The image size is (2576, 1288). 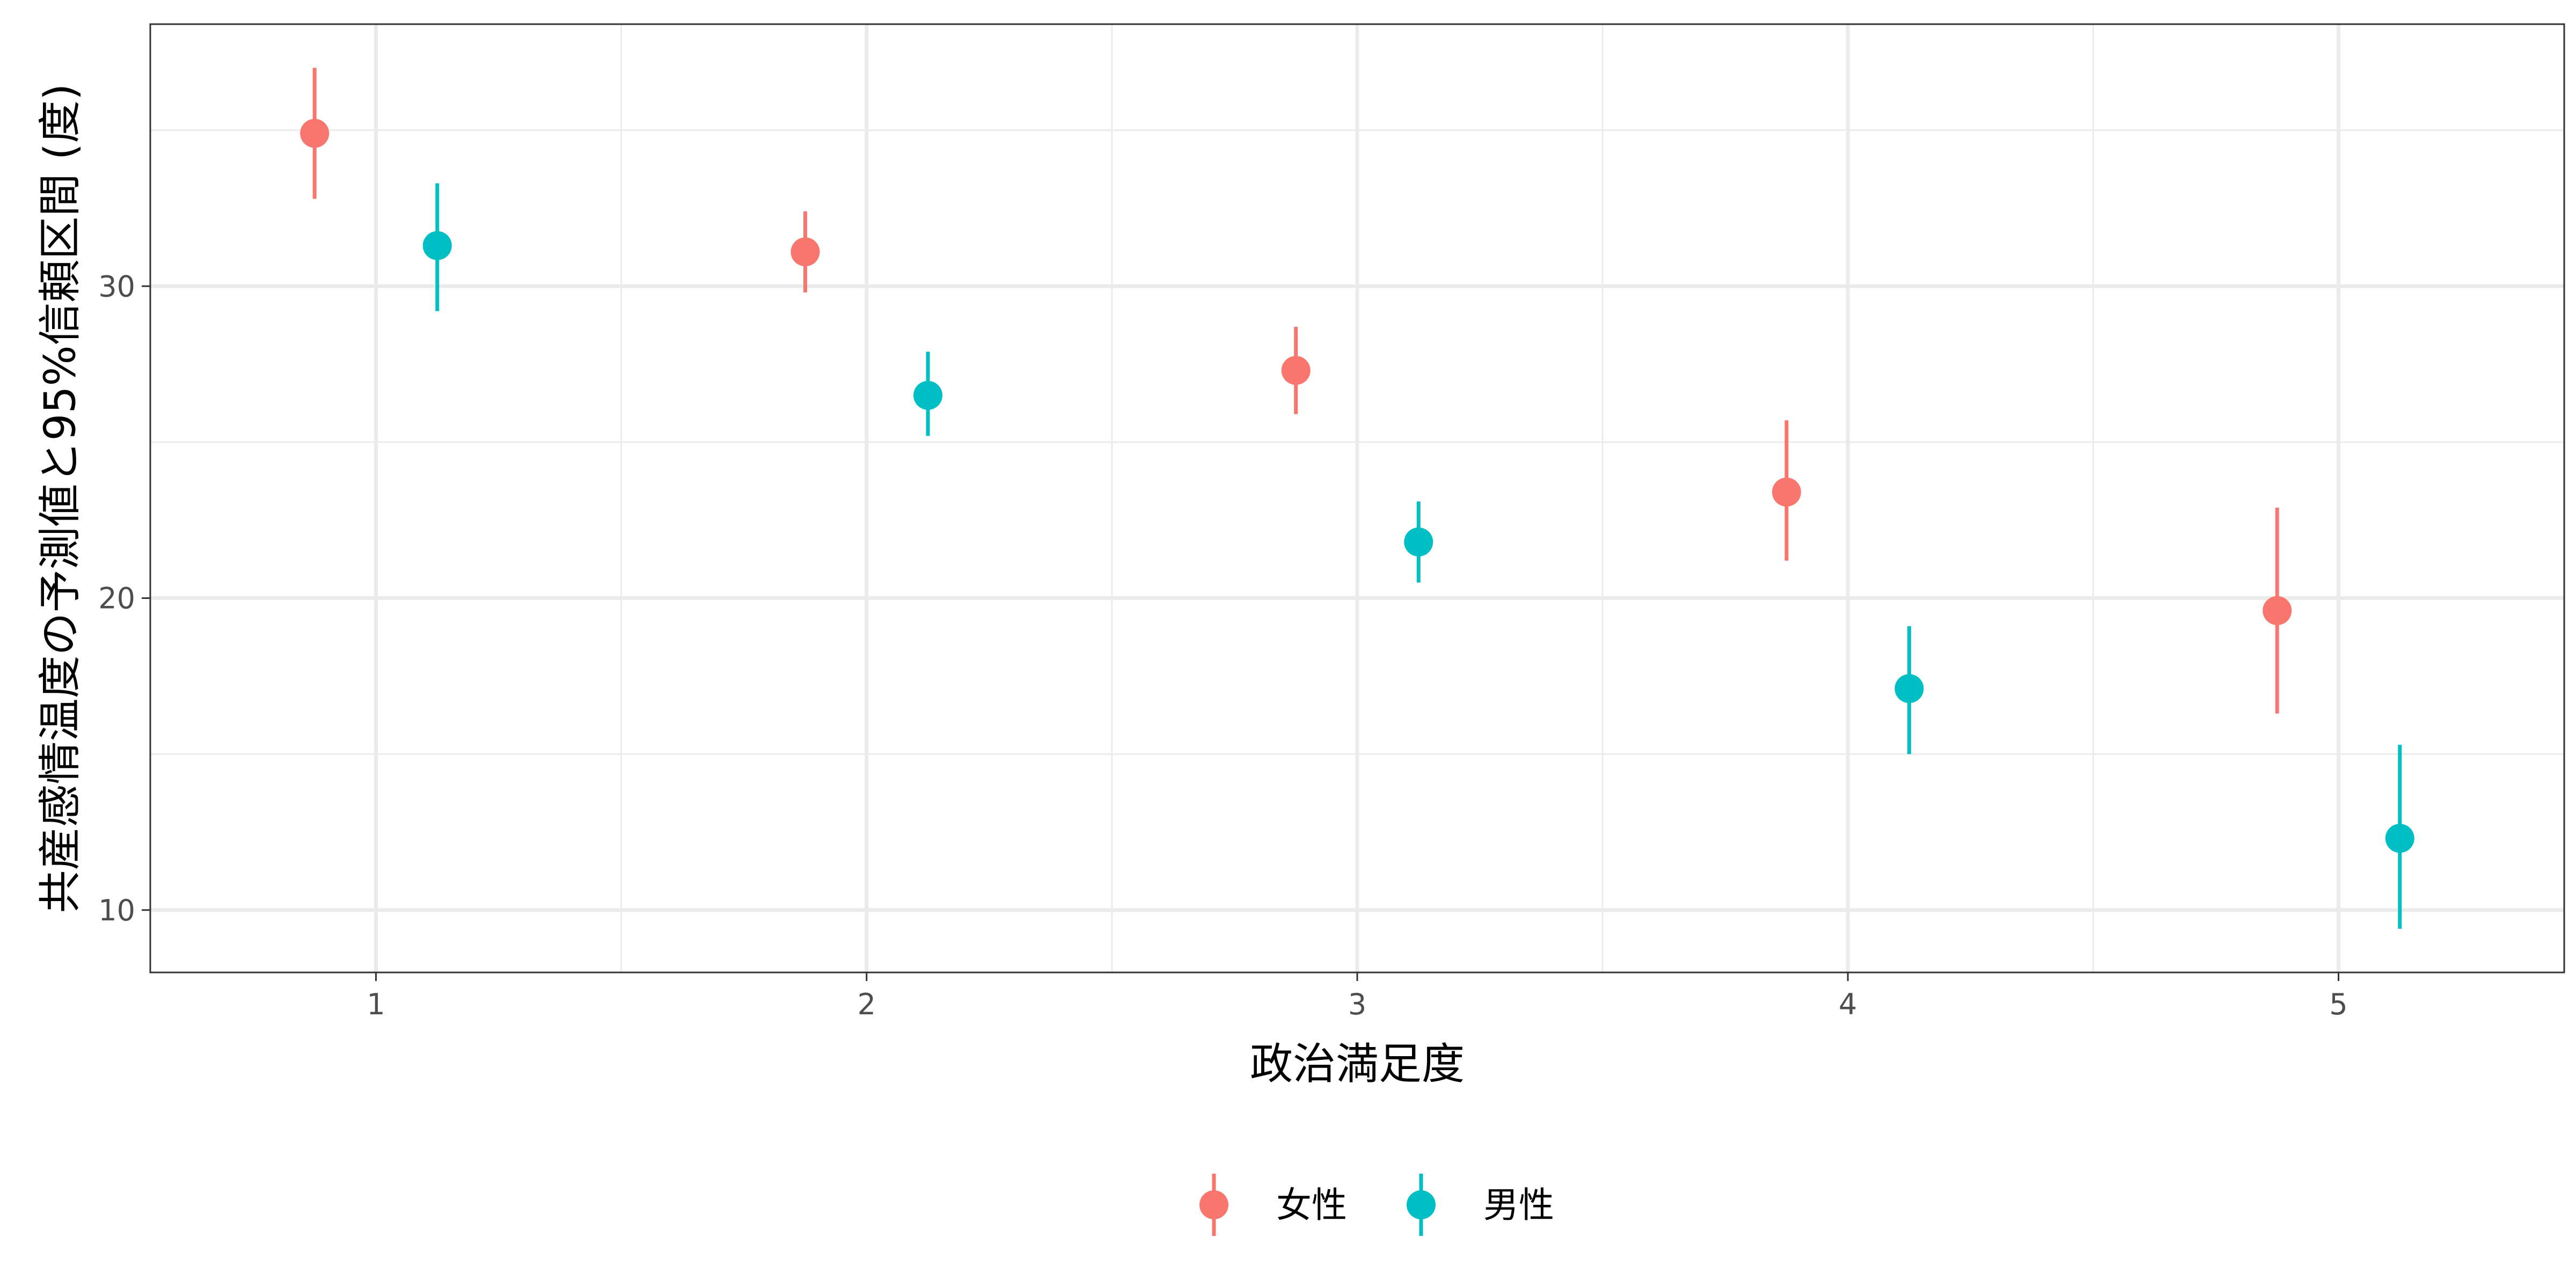 What do you see at coordinates (2338, 1004) in the screenshot?
I see `x-tick-label: 5` at bounding box center [2338, 1004].